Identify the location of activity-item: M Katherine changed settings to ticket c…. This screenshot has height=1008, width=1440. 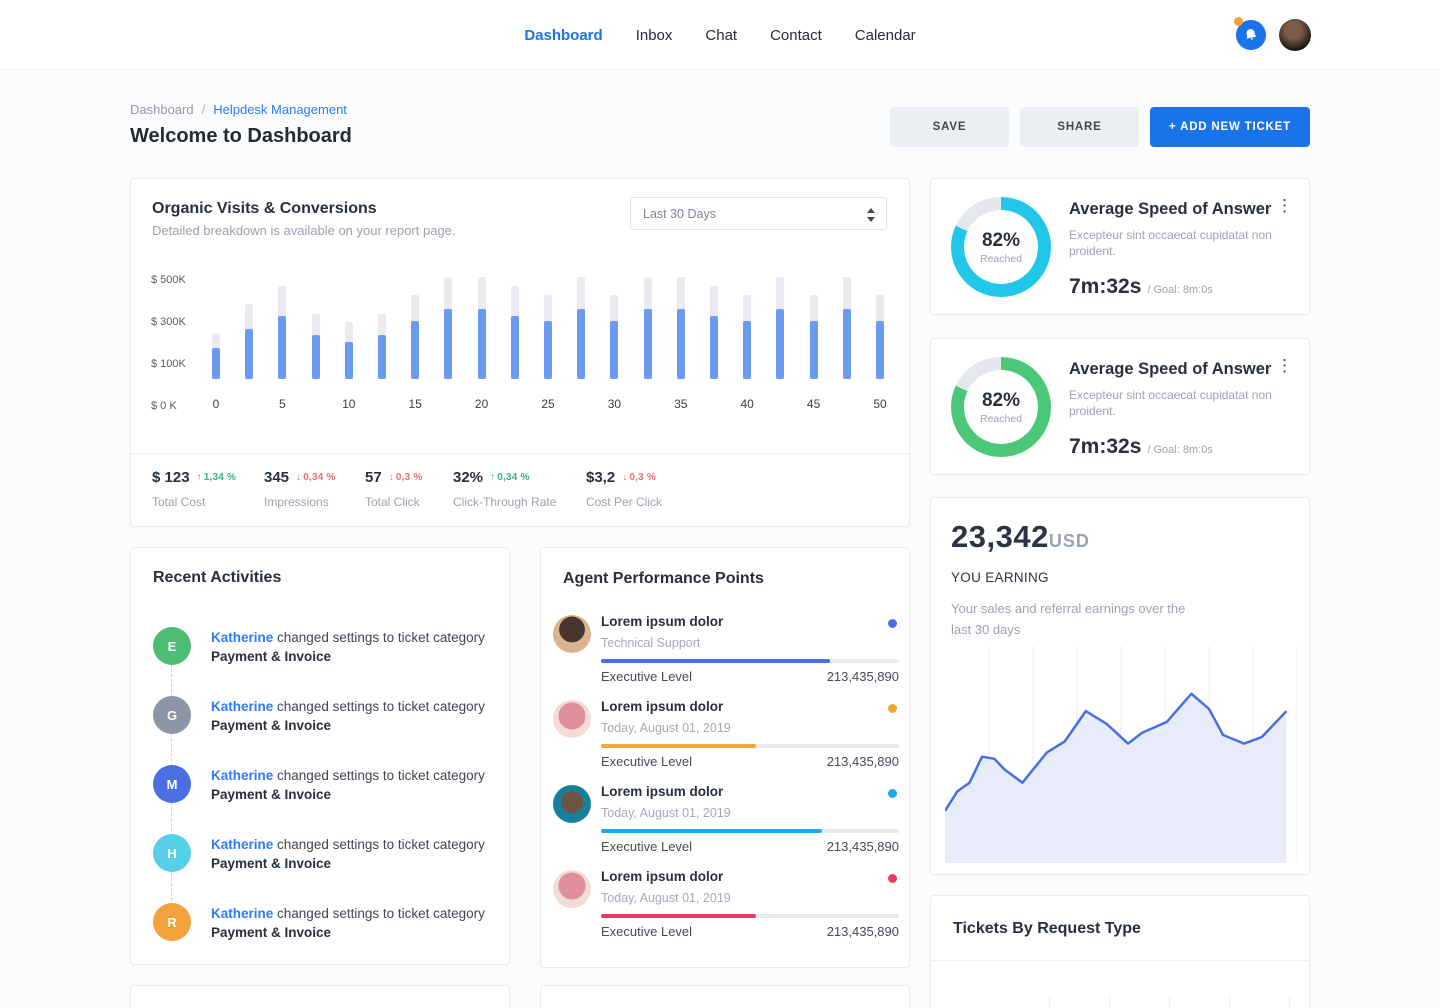
(321, 787).